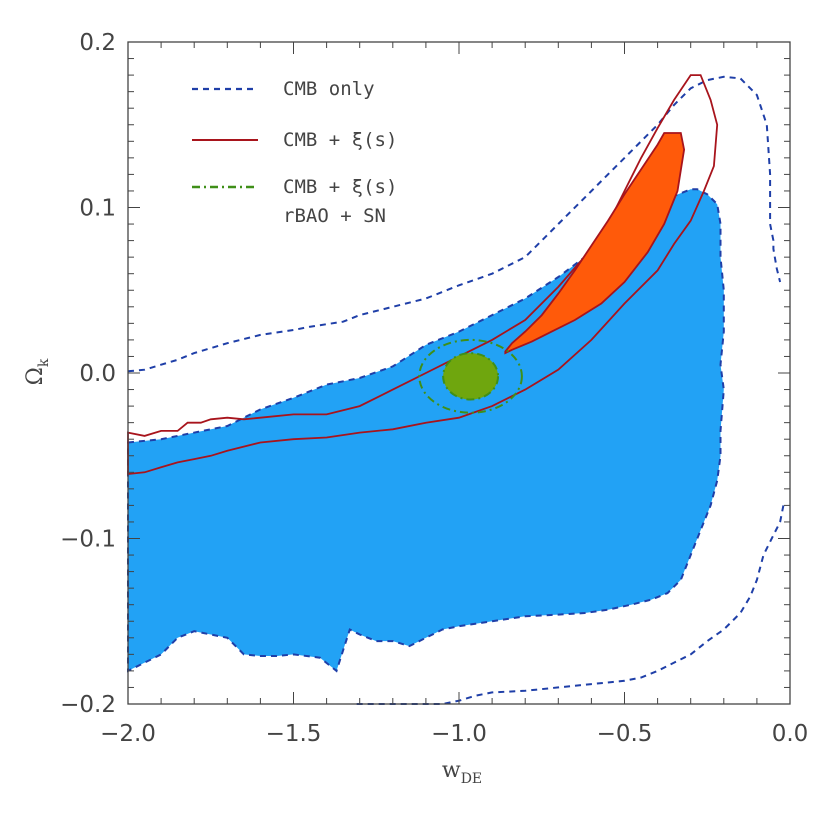  What do you see at coordinates (97, 43) in the screenshot?
I see `y-tick-label: 0.2` at bounding box center [97, 43].